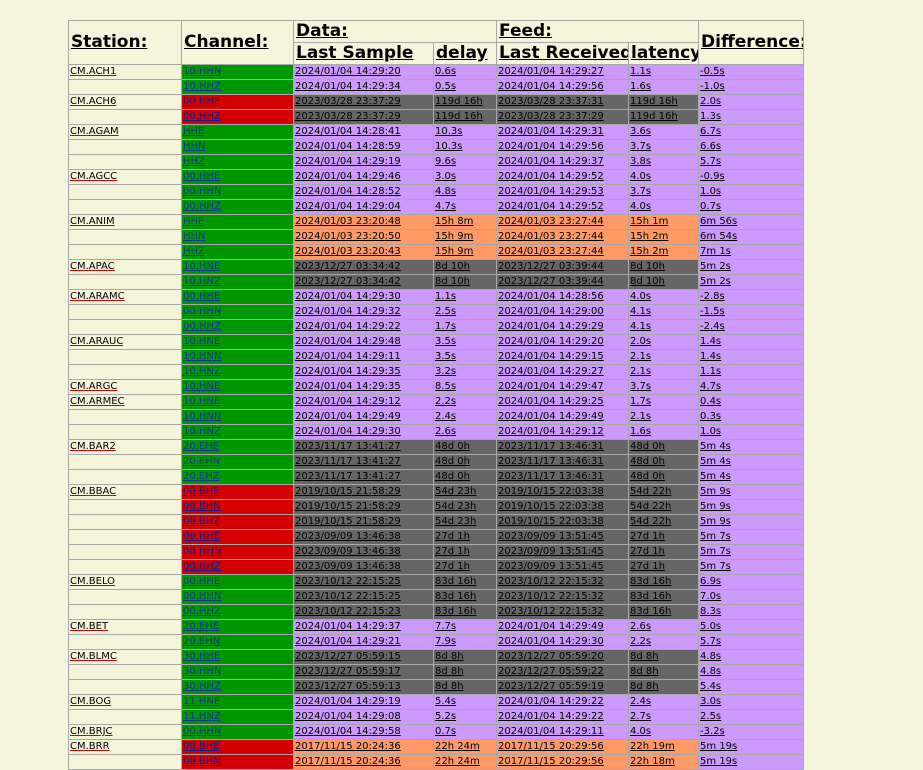 This screenshot has height=770, width=923. Describe the element at coordinates (348, 281) in the screenshot. I see `last-sample-link: 2023/12/27 03:34:42` at that location.